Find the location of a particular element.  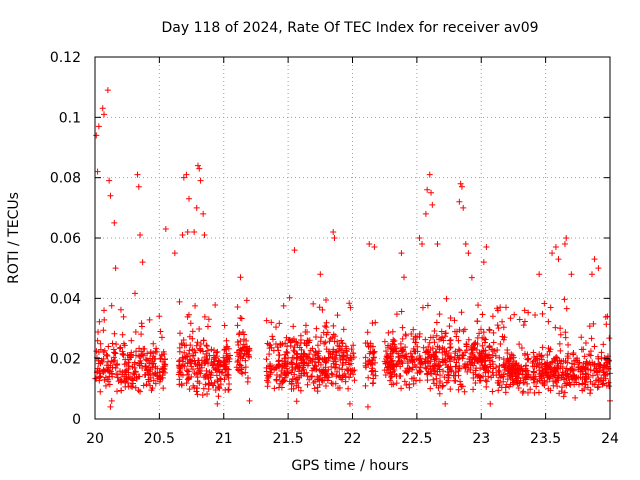

x-tick-label: 21.5 is located at coordinates (288, 439).